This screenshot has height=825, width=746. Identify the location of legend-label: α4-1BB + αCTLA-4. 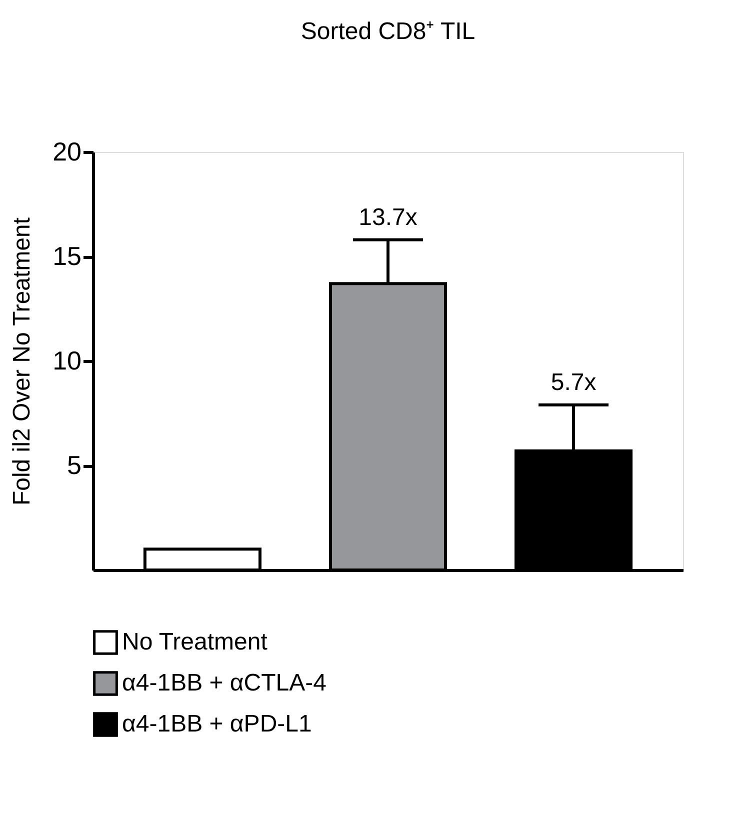
(224, 683).